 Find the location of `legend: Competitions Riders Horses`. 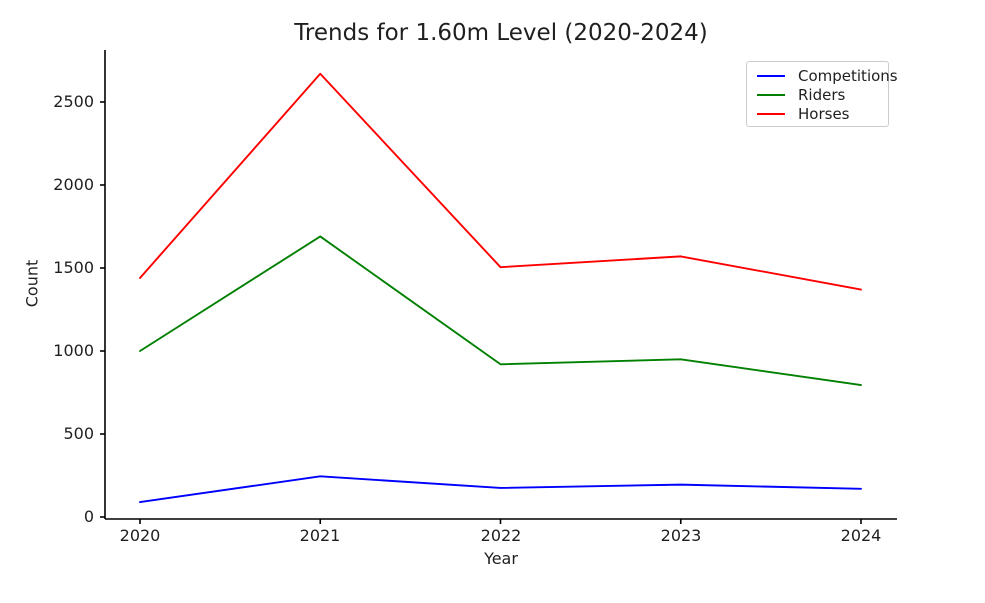

legend: Competitions Riders Horses is located at coordinates (822, 94).